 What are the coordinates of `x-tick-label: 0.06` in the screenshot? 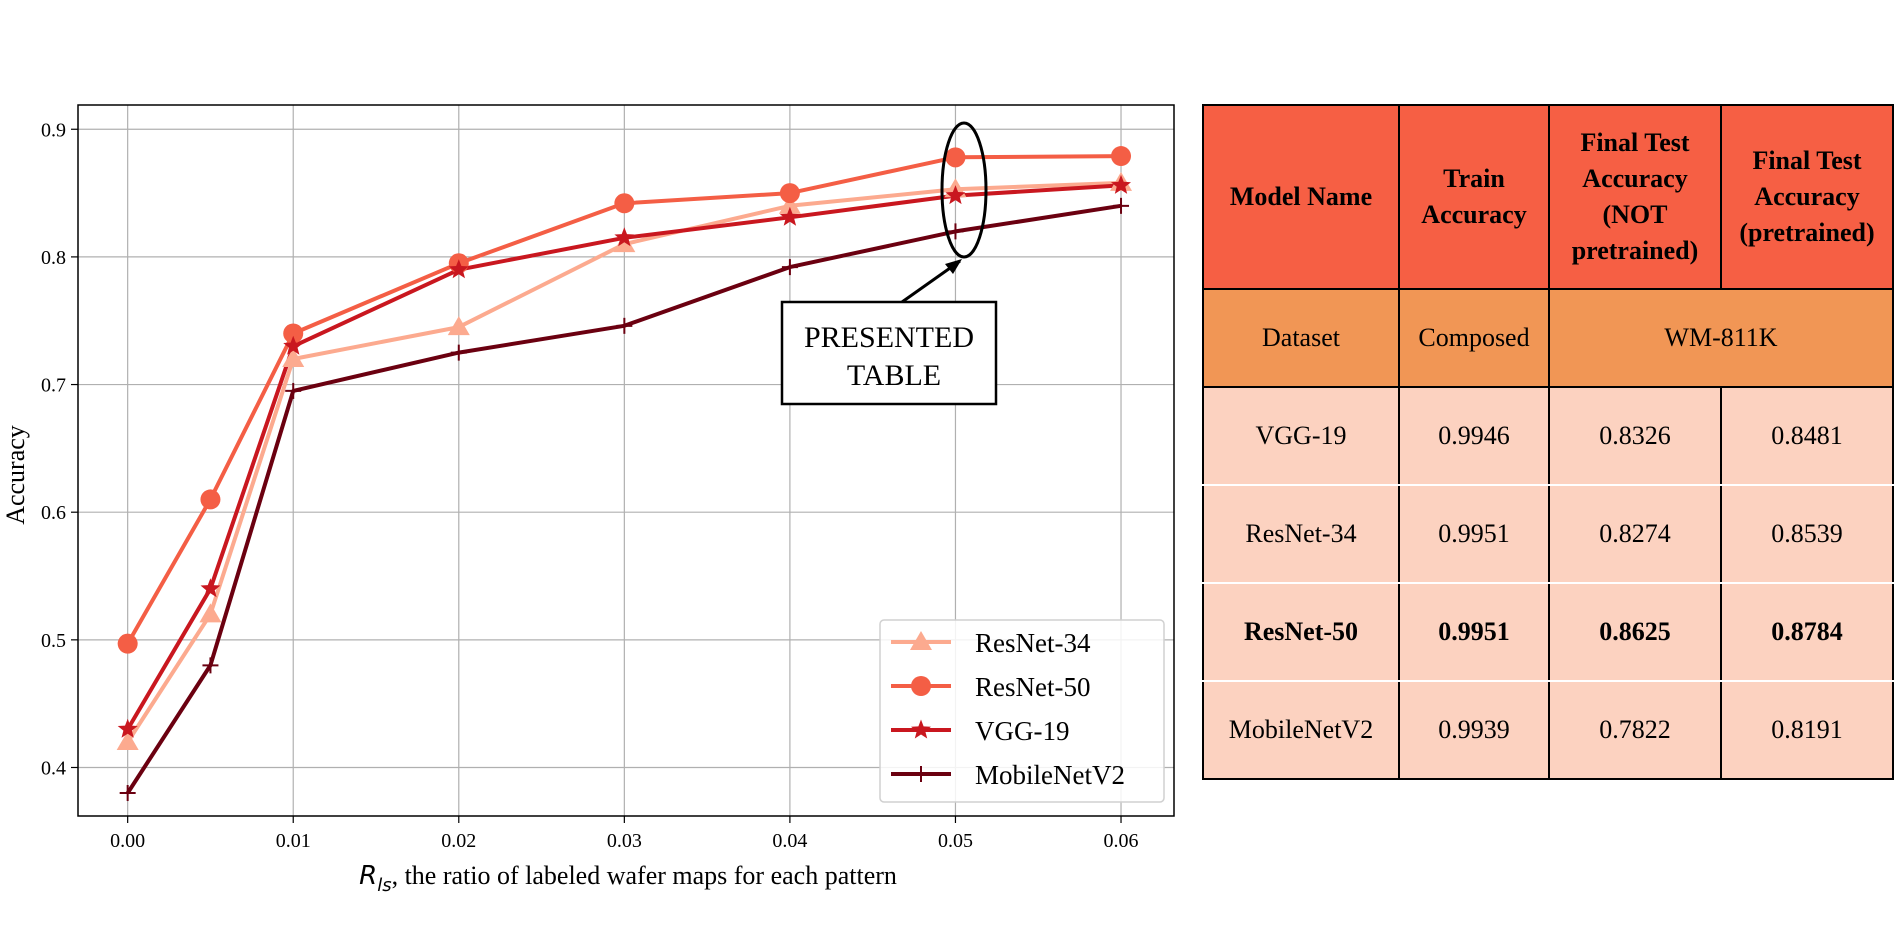 It's located at (1121, 841).